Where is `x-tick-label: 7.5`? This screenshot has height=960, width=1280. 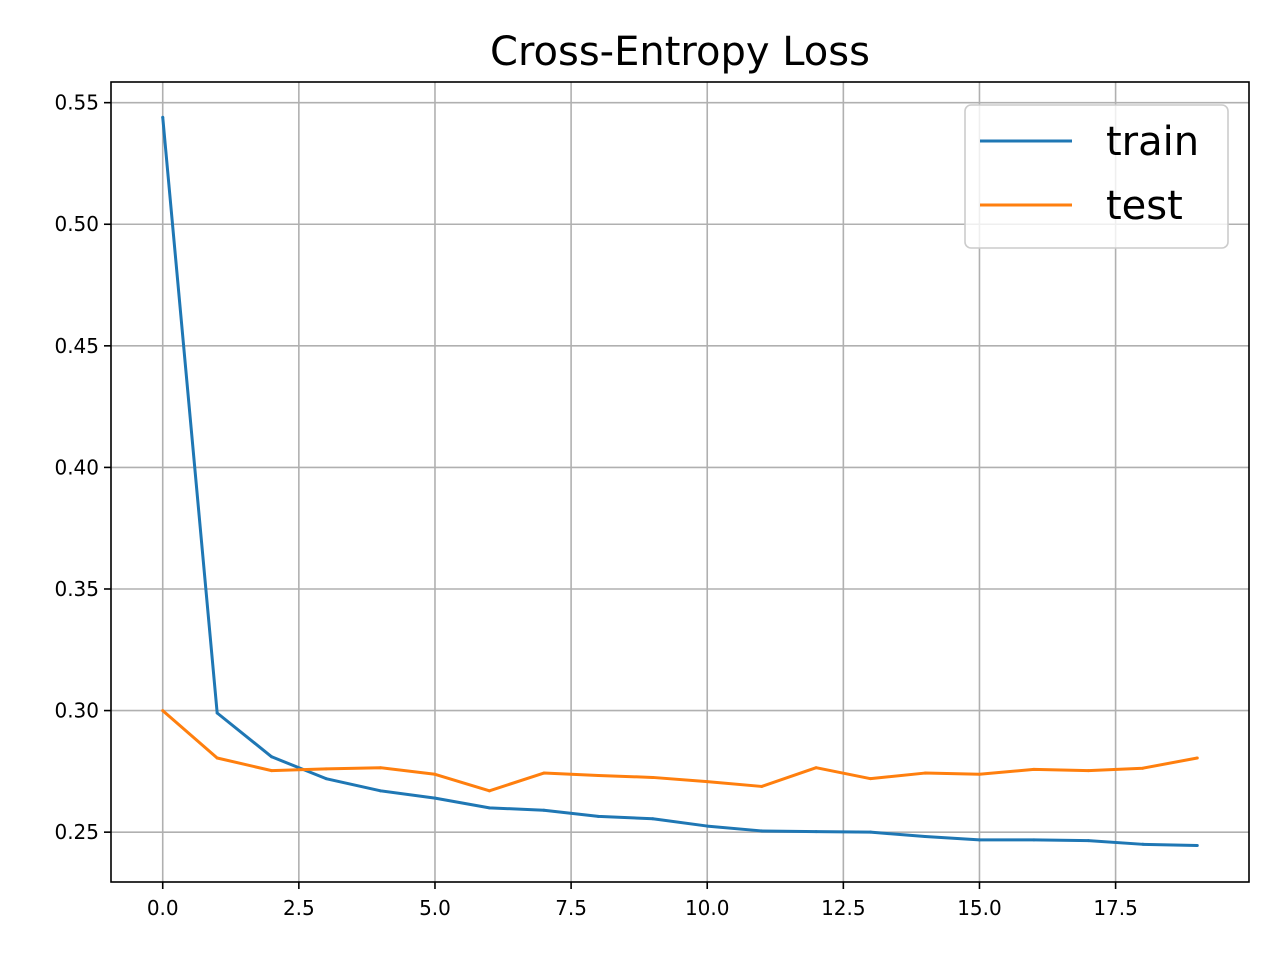
x-tick-label: 7.5 is located at coordinates (571, 908).